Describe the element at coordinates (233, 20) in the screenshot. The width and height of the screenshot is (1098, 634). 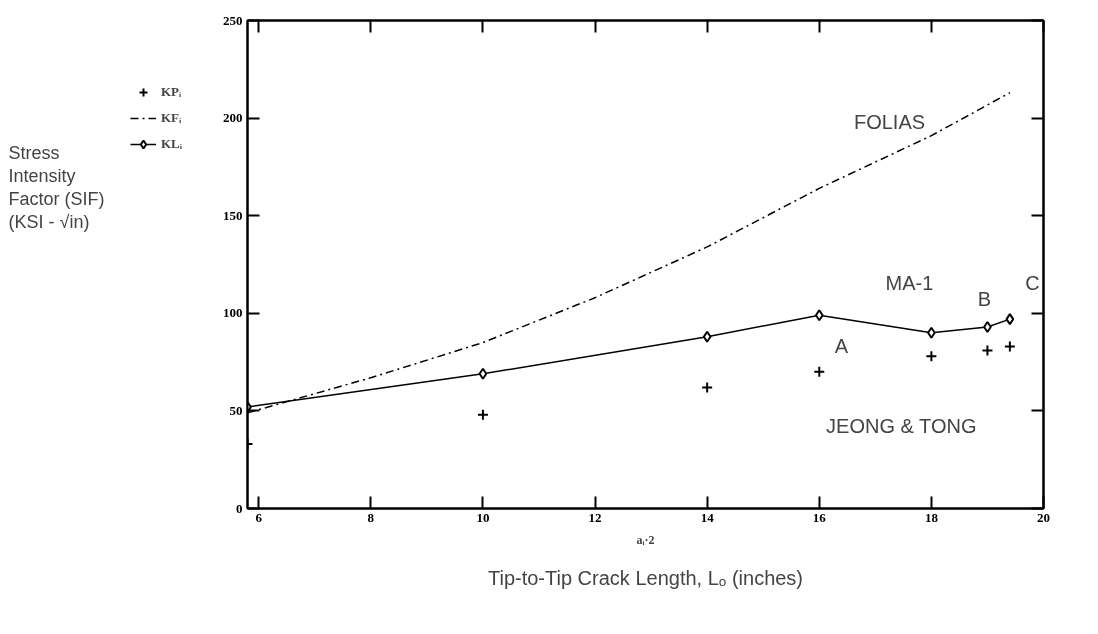
I see `y-tick-label: 250` at that location.